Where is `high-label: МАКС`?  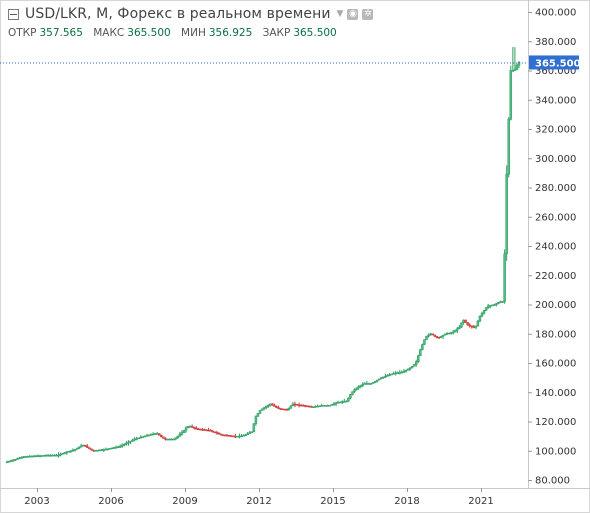 high-label: МАКС is located at coordinates (109, 33).